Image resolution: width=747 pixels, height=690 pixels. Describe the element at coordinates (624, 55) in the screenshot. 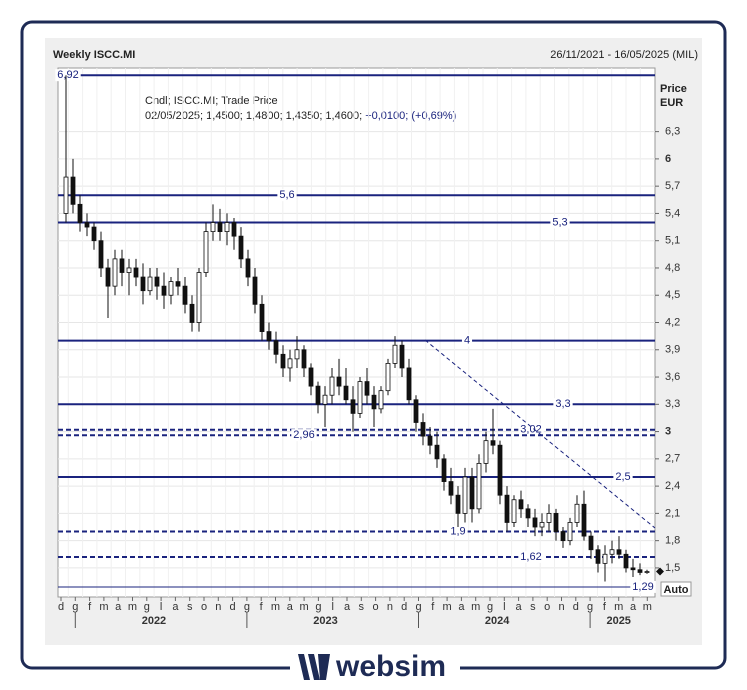

I see `period: 26/11/2021 - 16/05/2025 (MIL)` at that location.